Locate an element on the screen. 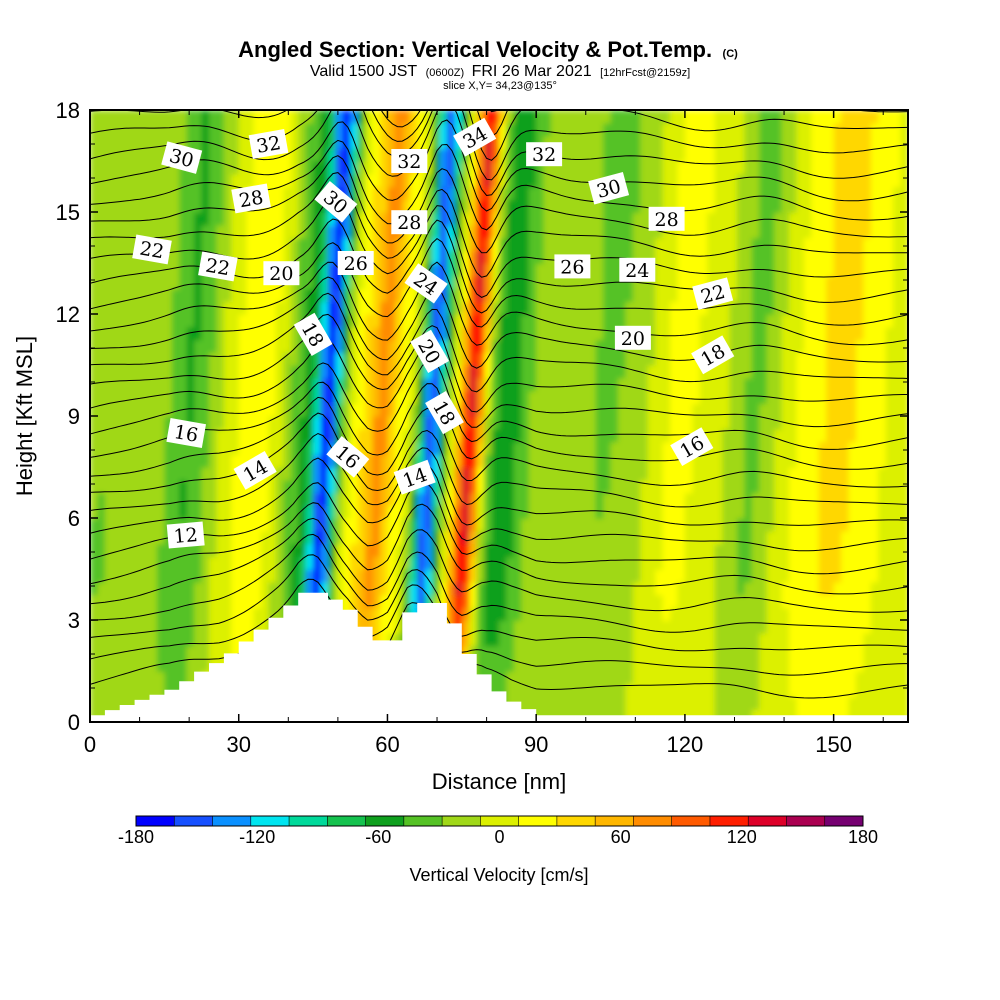 This screenshot has height=1000, width=1000. colorbar-tick-label: -120 is located at coordinates (257, 837).